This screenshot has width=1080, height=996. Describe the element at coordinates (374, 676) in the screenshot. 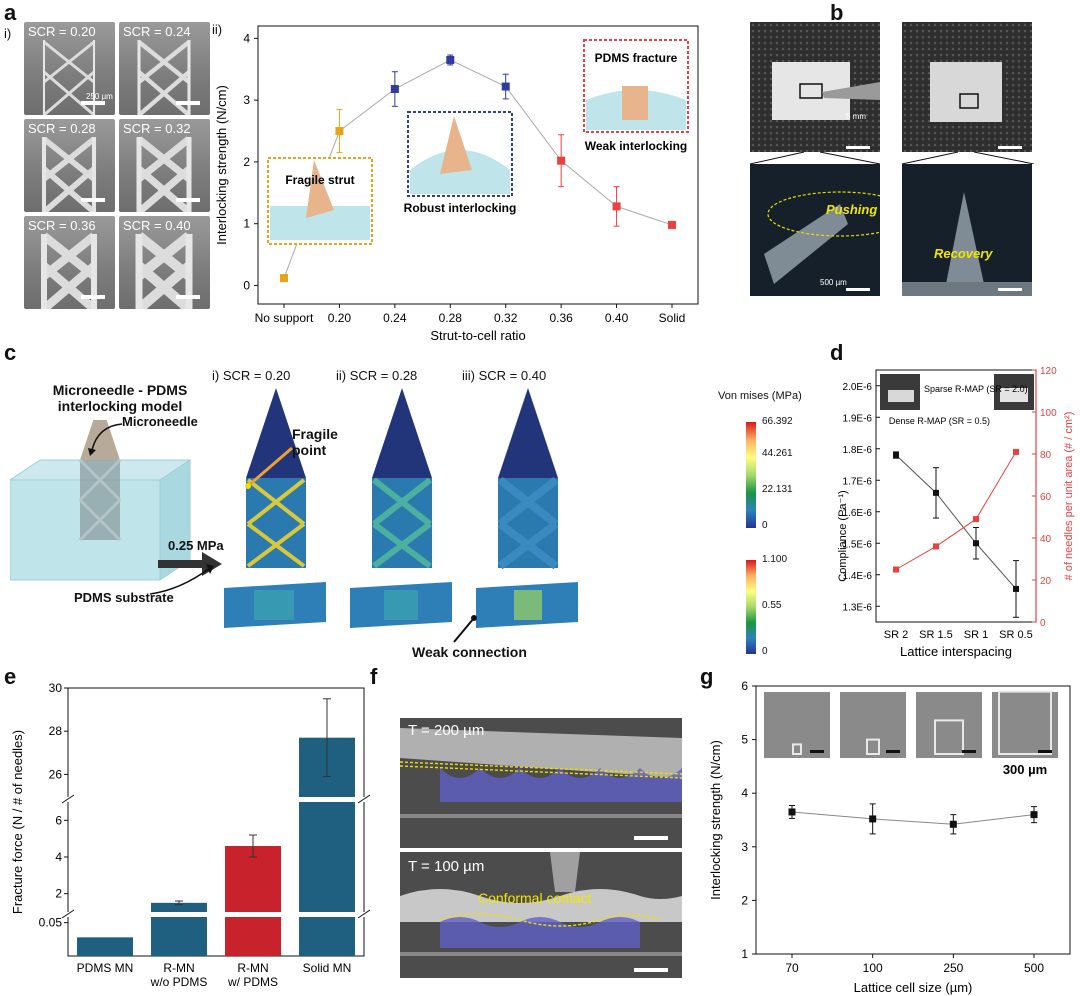

I see `panel-letter-f: f` at that location.